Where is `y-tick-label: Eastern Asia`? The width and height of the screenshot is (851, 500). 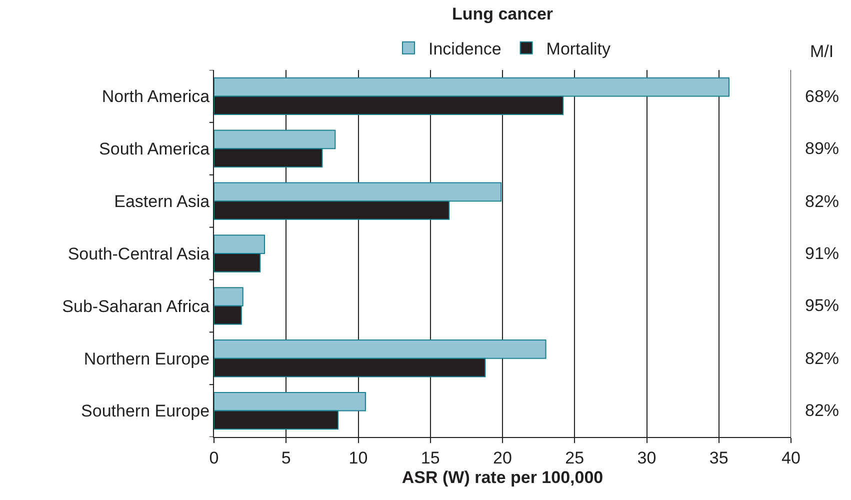
y-tick-label: Eastern Asia is located at coordinates (162, 202).